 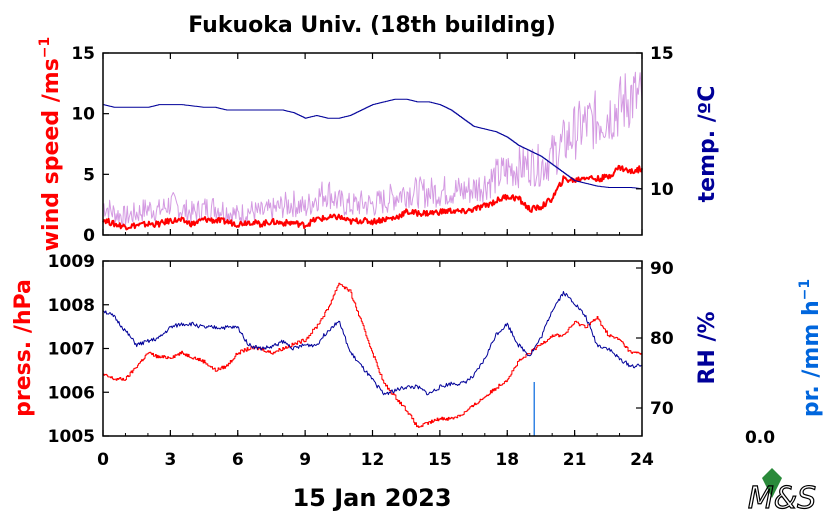 I want to click on rh-series, so click(x=372, y=343).